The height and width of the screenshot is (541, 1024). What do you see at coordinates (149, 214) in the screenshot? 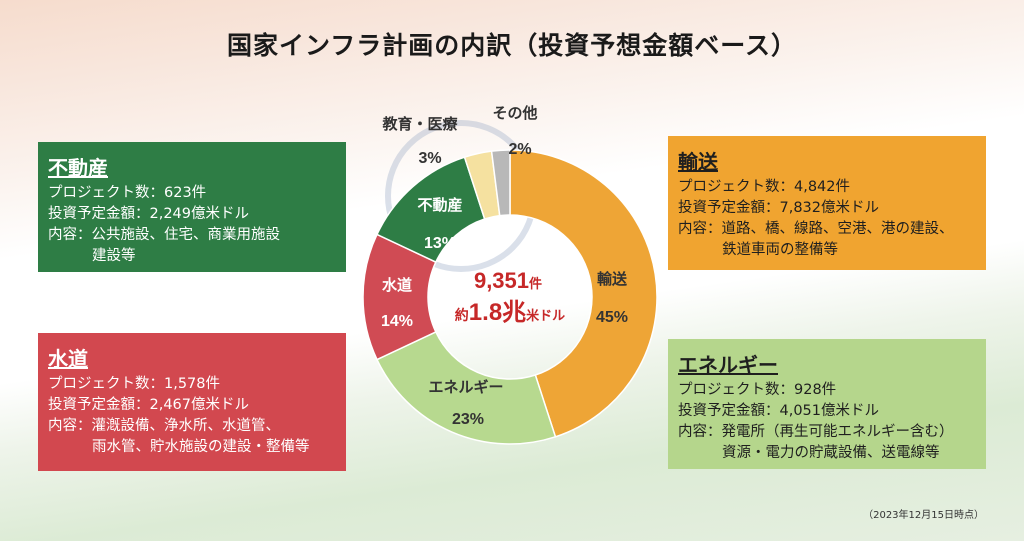
I see `real-estate-investment: 投資予定金額：2,249億米ドル` at bounding box center [149, 214].